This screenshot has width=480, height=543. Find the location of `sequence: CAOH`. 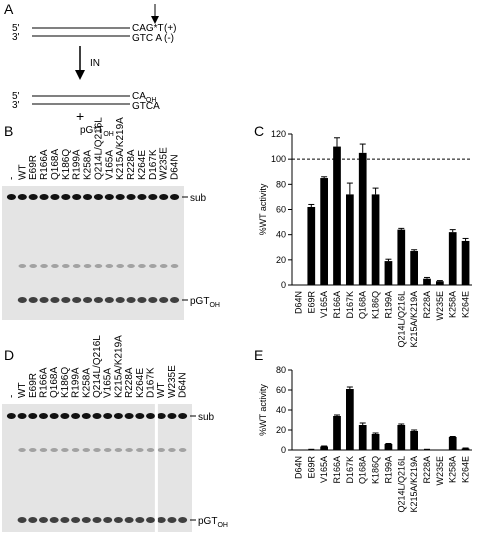

sequence: CAOH is located at coordinates (144, 97).